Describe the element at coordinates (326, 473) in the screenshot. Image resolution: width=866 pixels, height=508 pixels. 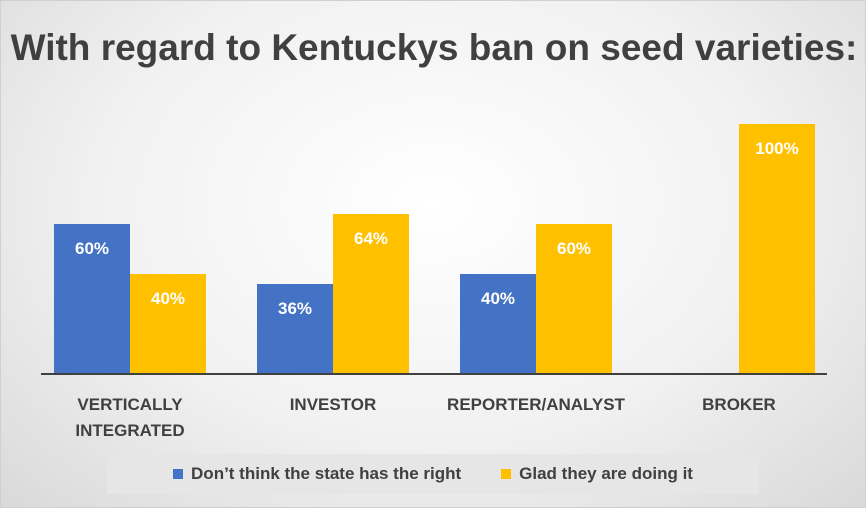
I see `legend-label-dont-think: Don’t think the state has the right` at that location.